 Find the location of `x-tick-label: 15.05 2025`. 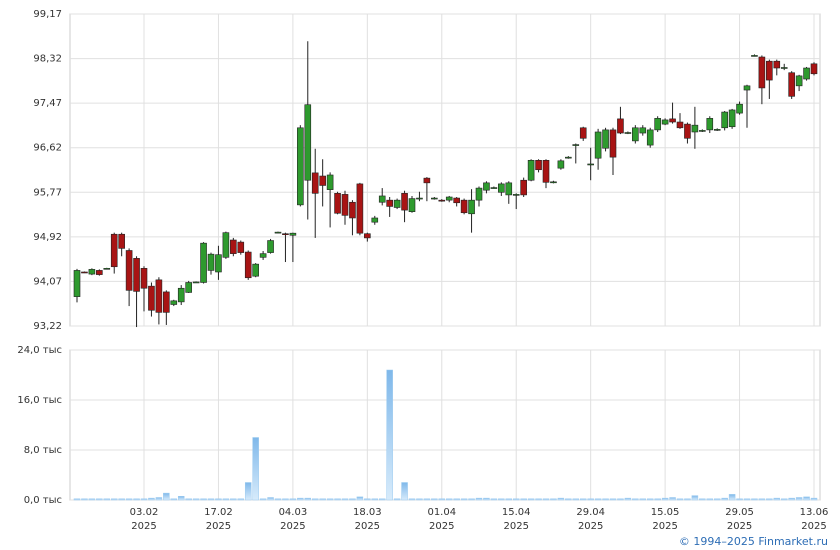

x-tick-label: 15.05 2025 is located at coordinates (665, 519).